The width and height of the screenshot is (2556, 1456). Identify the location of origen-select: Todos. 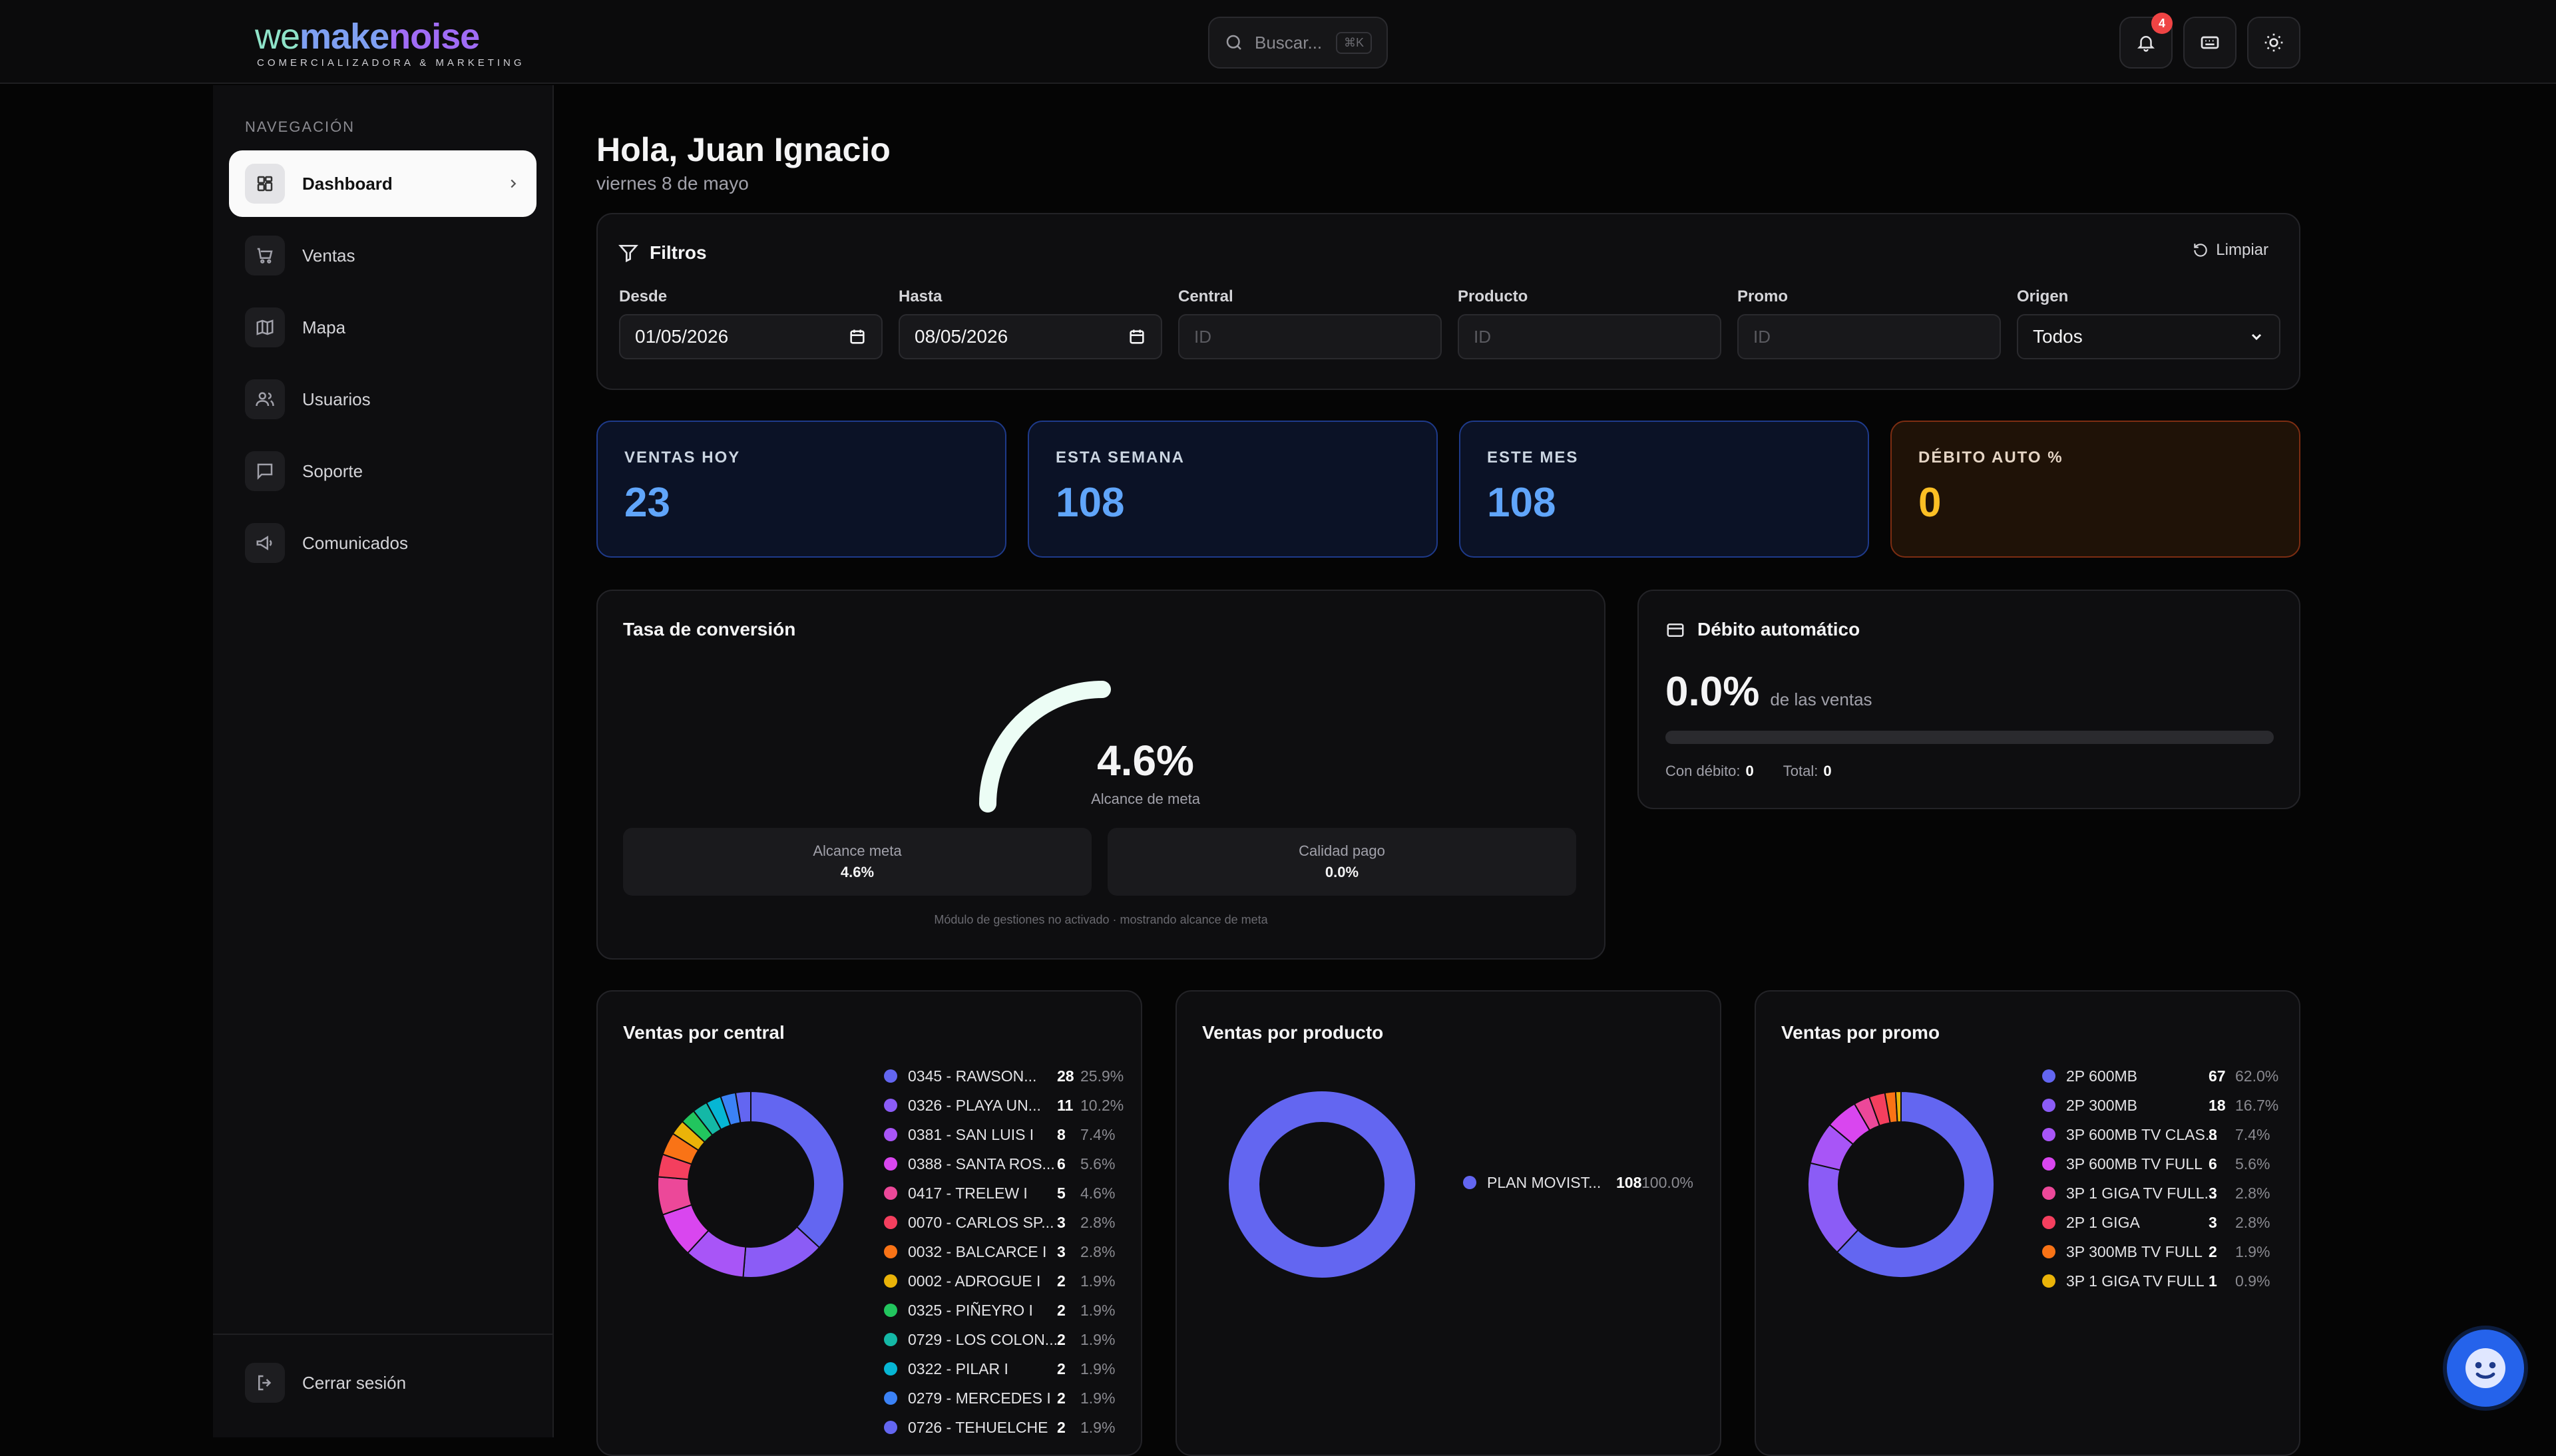
(2148, 337).